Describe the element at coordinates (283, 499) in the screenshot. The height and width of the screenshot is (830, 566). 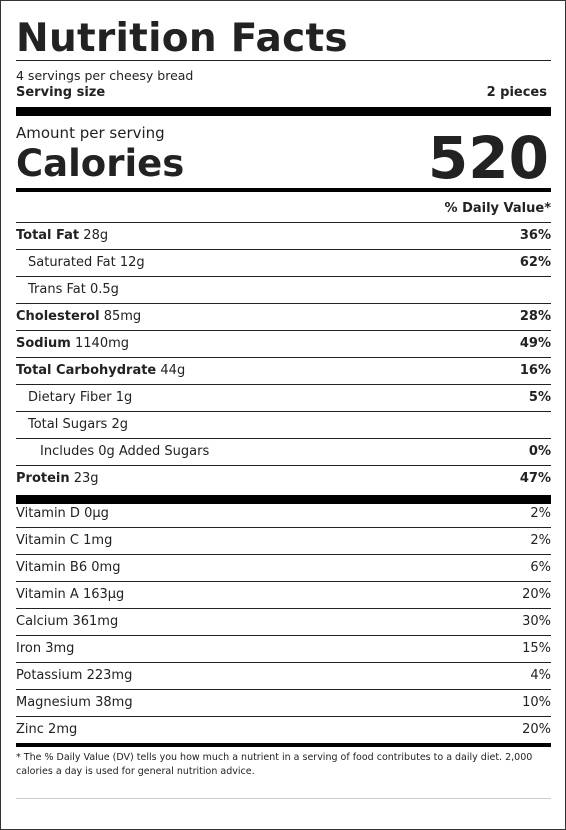
I see `thick-divider-vitamins` at that location.